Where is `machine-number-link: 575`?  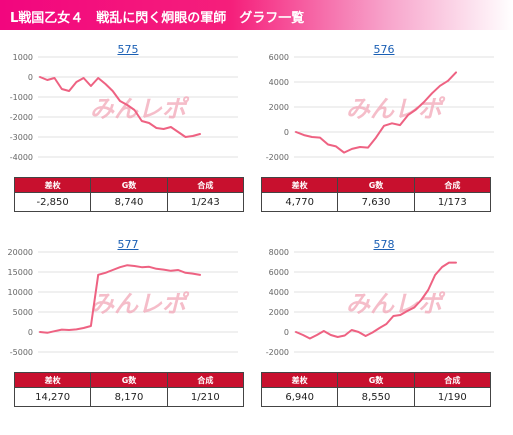 machine-number-link: 575 is located at coordinates (128, 49).